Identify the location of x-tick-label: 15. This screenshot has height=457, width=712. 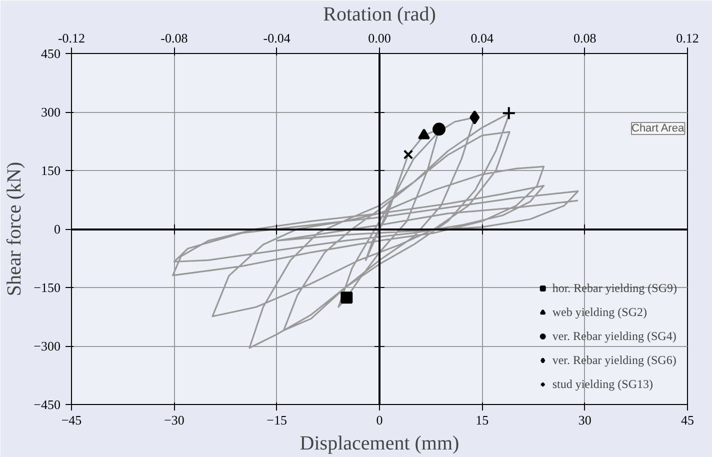
(482, 420).